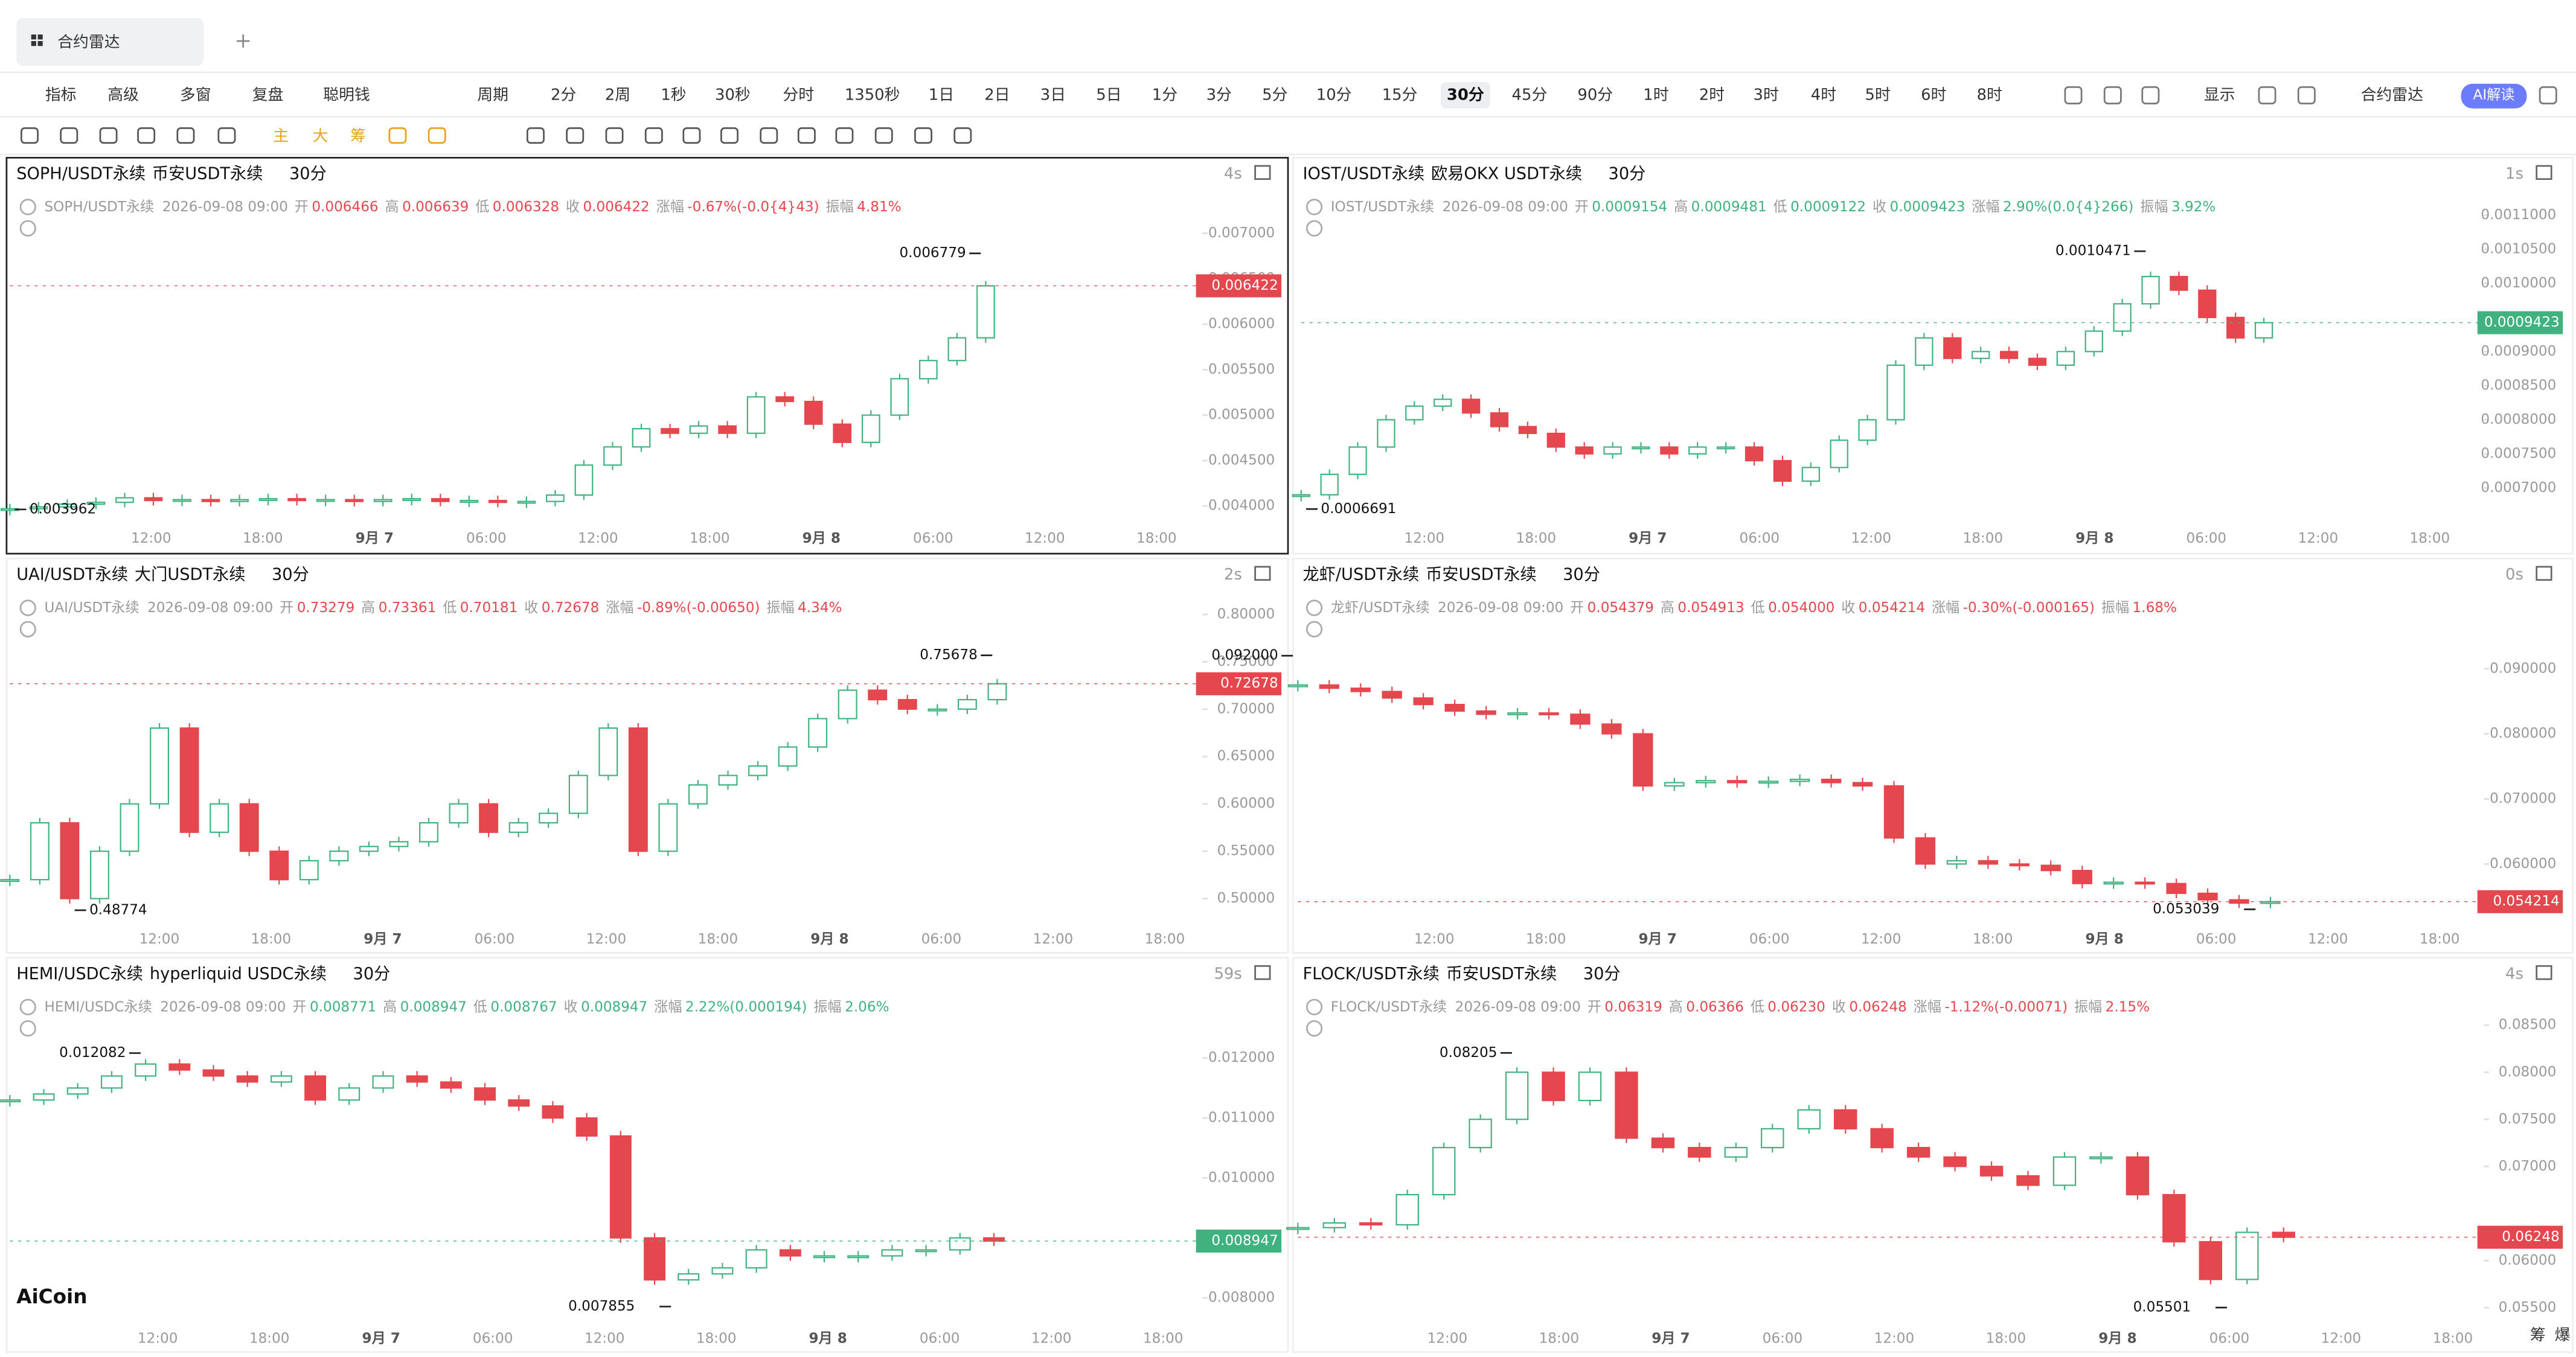 The height and width of the screenshot is (1357, 2576). I want to click on toolbar-item: 3时, so click(1766, 95).